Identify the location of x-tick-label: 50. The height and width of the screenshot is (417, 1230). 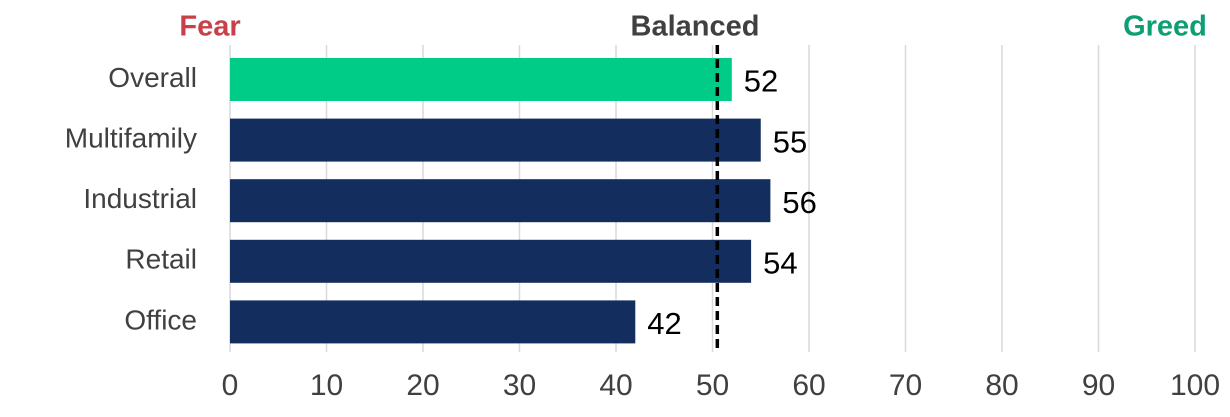
(712, 385).